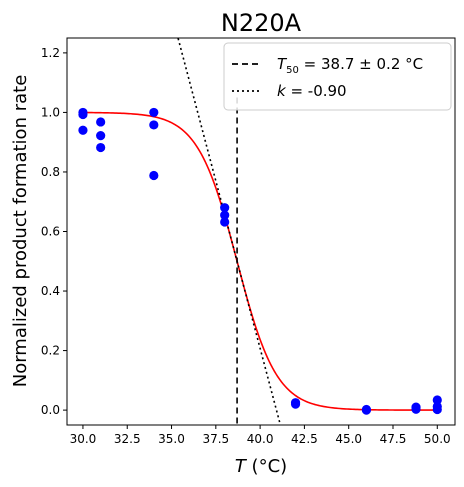  I want to click on x-tick-label: 50.0, so click(437, 439).